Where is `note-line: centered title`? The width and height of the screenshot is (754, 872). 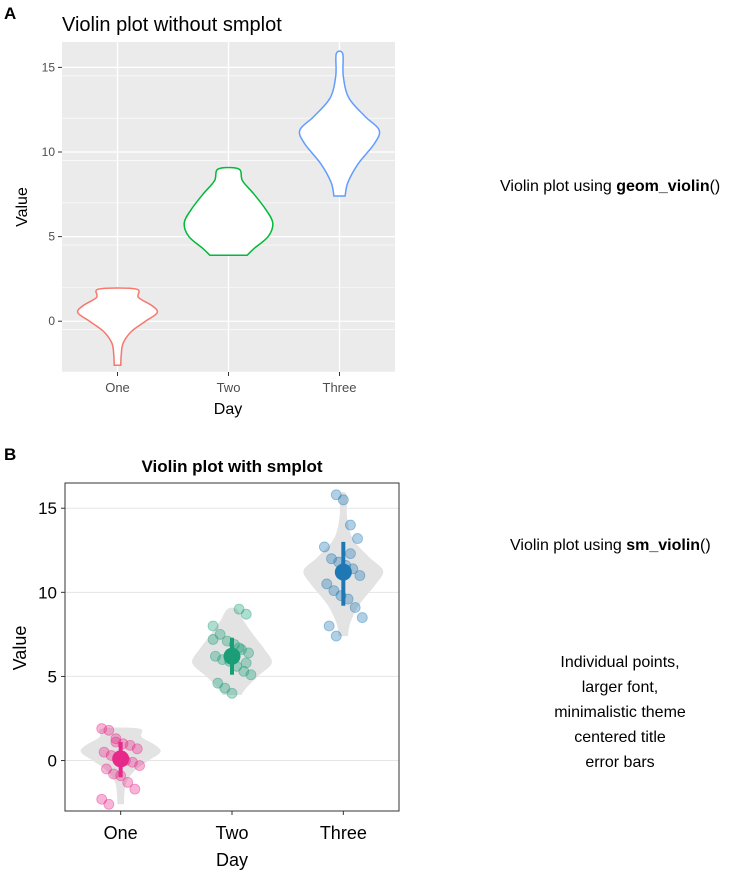 note-line: centered title is located at coordinates (620, 737).